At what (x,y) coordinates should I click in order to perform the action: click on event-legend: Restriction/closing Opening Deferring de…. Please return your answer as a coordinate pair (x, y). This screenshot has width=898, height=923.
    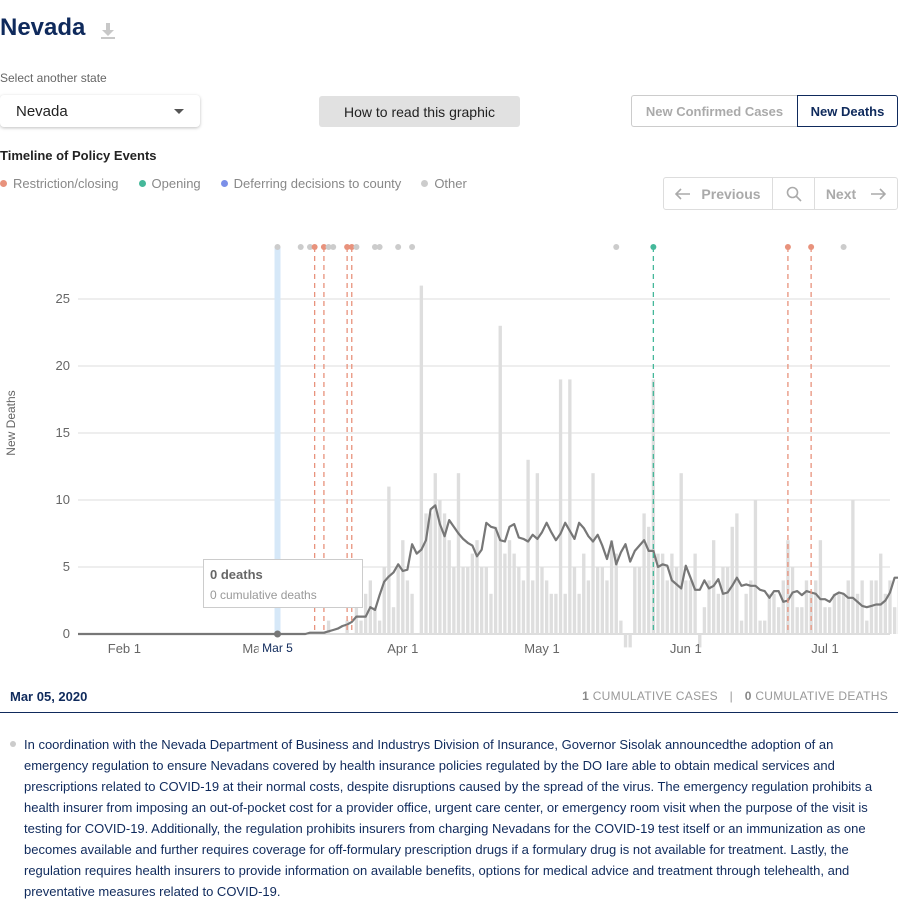
    Looking at the image, I should click on (233, 183).